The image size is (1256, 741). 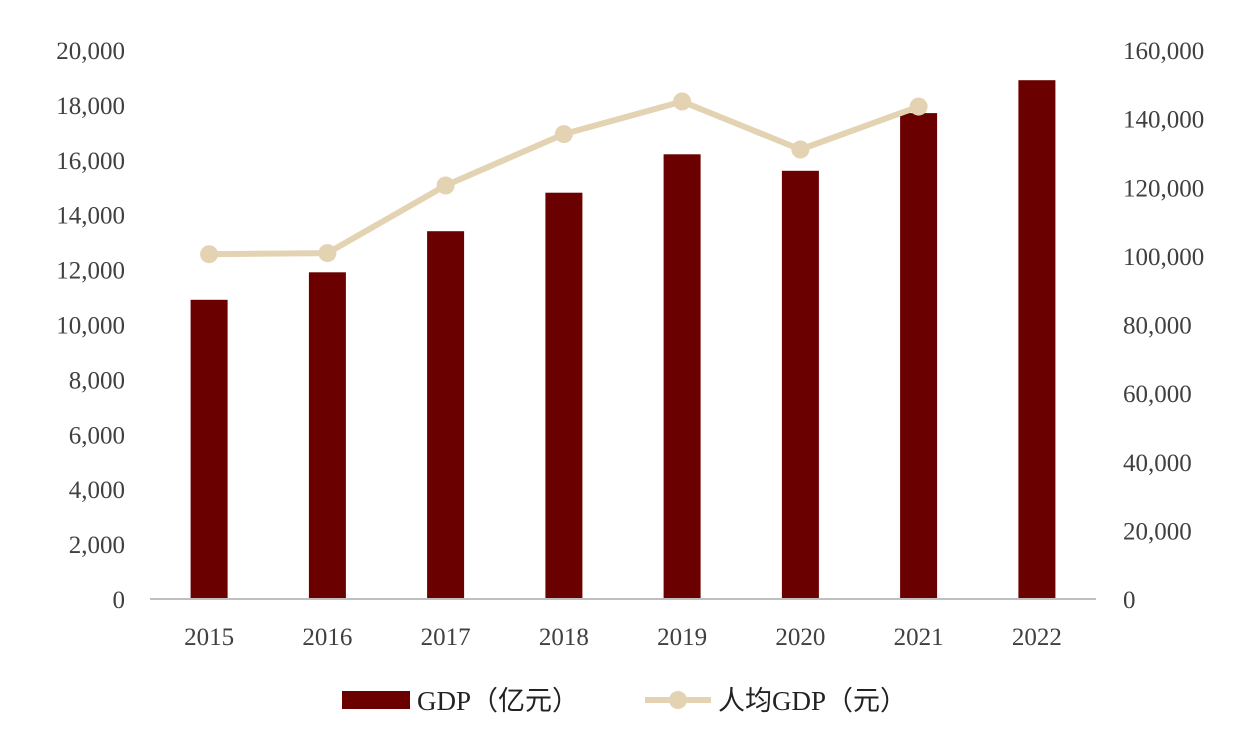 What do you see at coordinates (919, 637) in the screenshot?
I see `x-tick-label-2021: 2021` at bounding box center [919, 637].